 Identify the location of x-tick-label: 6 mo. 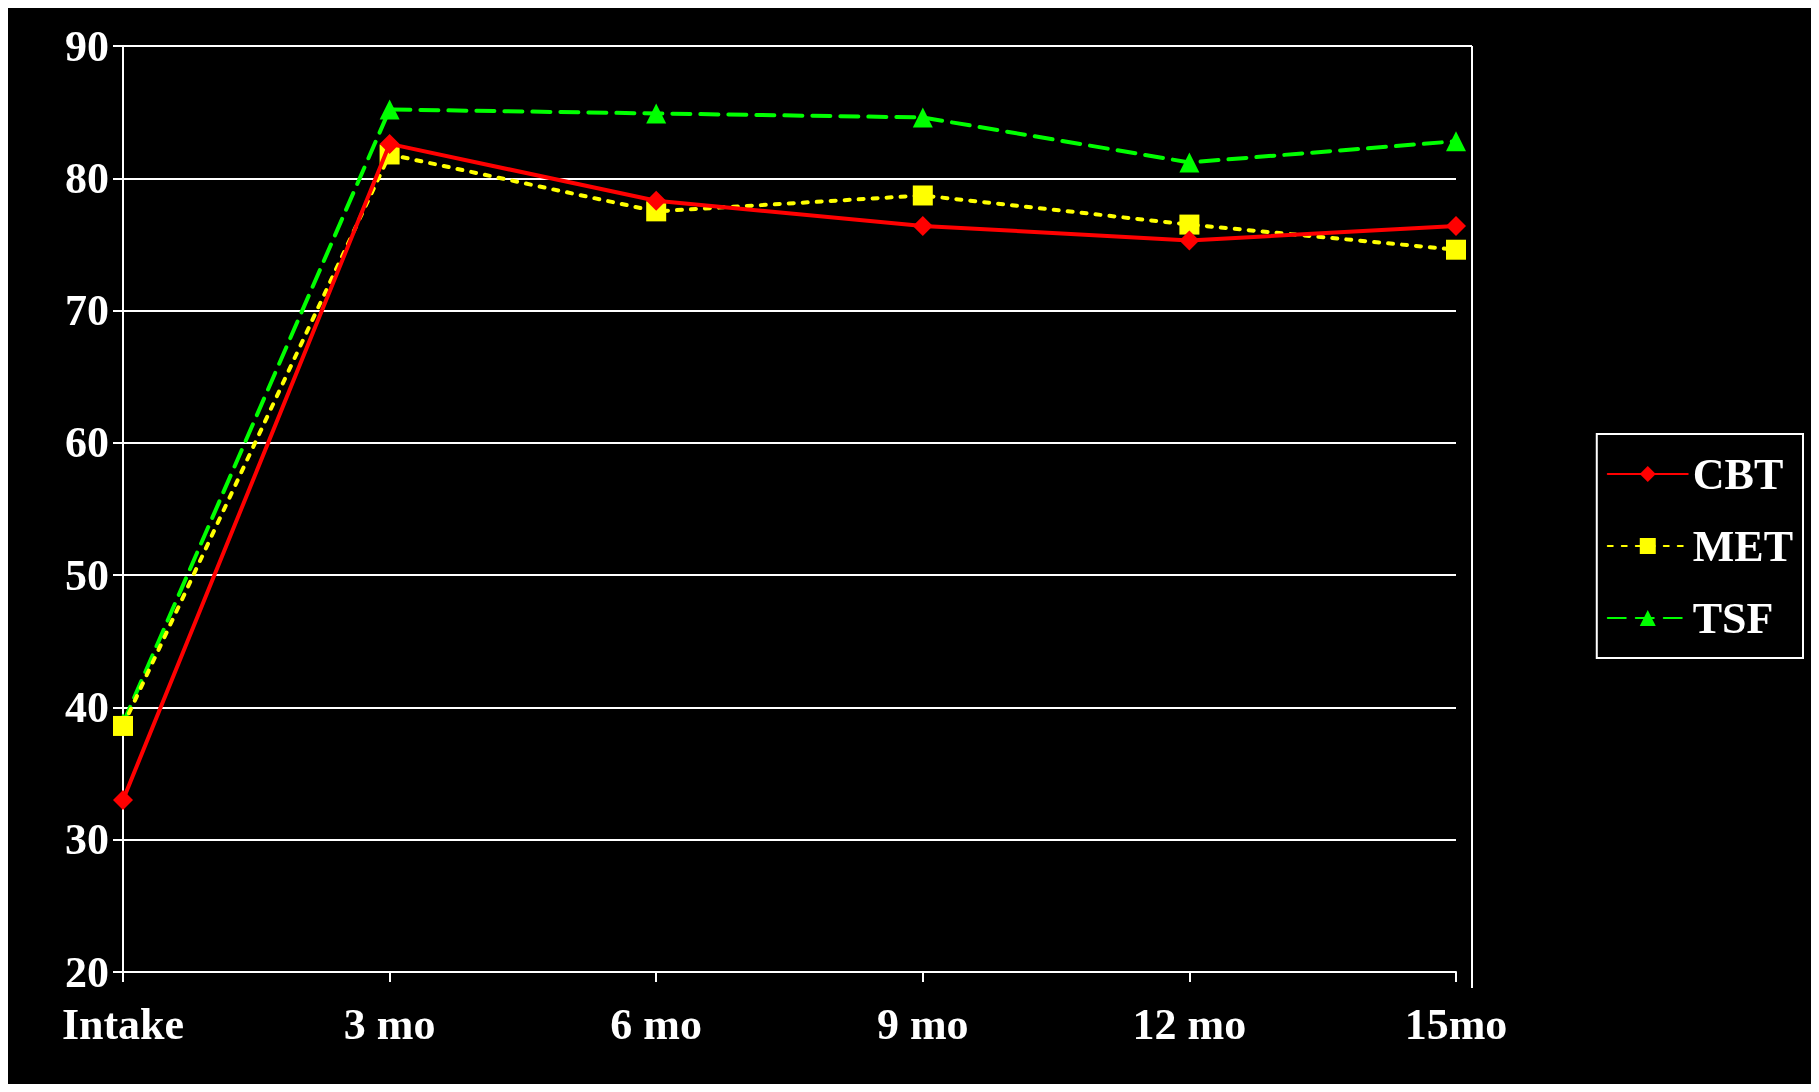
(656, 1024).